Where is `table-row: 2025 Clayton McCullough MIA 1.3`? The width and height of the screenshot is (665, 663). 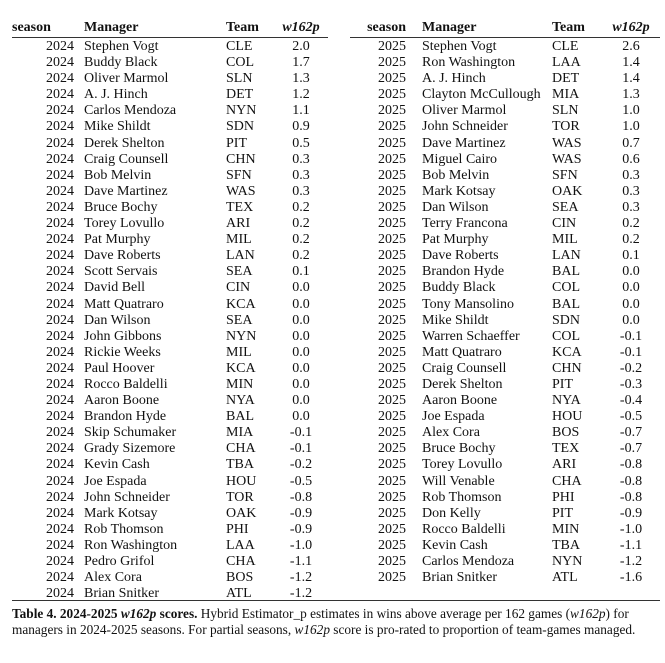 table-row: 2025 Clayton McCullough MIA 1.3 is located at coordinates (505, 95).